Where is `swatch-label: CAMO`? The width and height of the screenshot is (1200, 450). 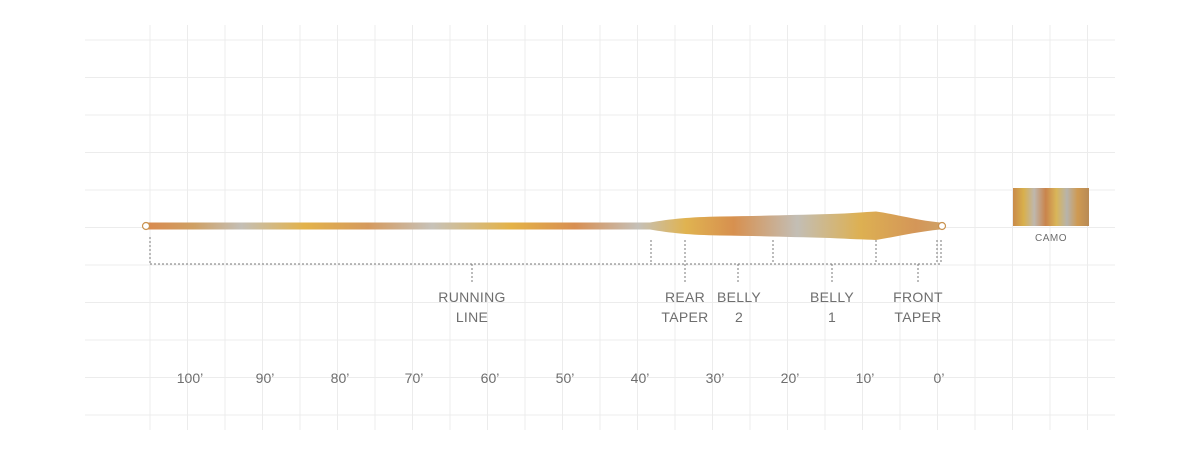 swatch-label: CAMO is located at coordinates (1051, 238).